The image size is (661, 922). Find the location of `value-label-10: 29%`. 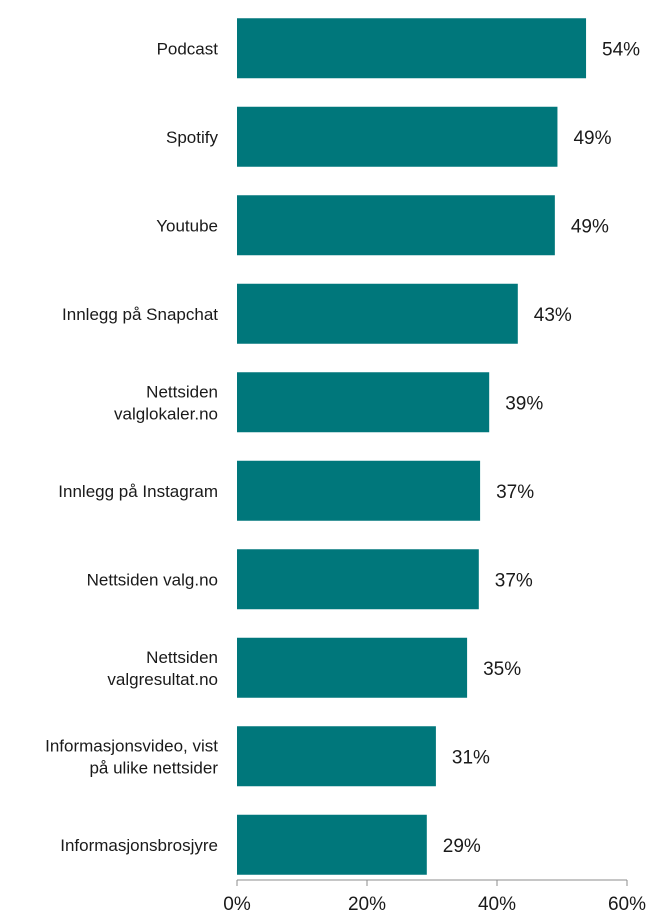

value-label-10: 29% is located at coordinates (462, 846).